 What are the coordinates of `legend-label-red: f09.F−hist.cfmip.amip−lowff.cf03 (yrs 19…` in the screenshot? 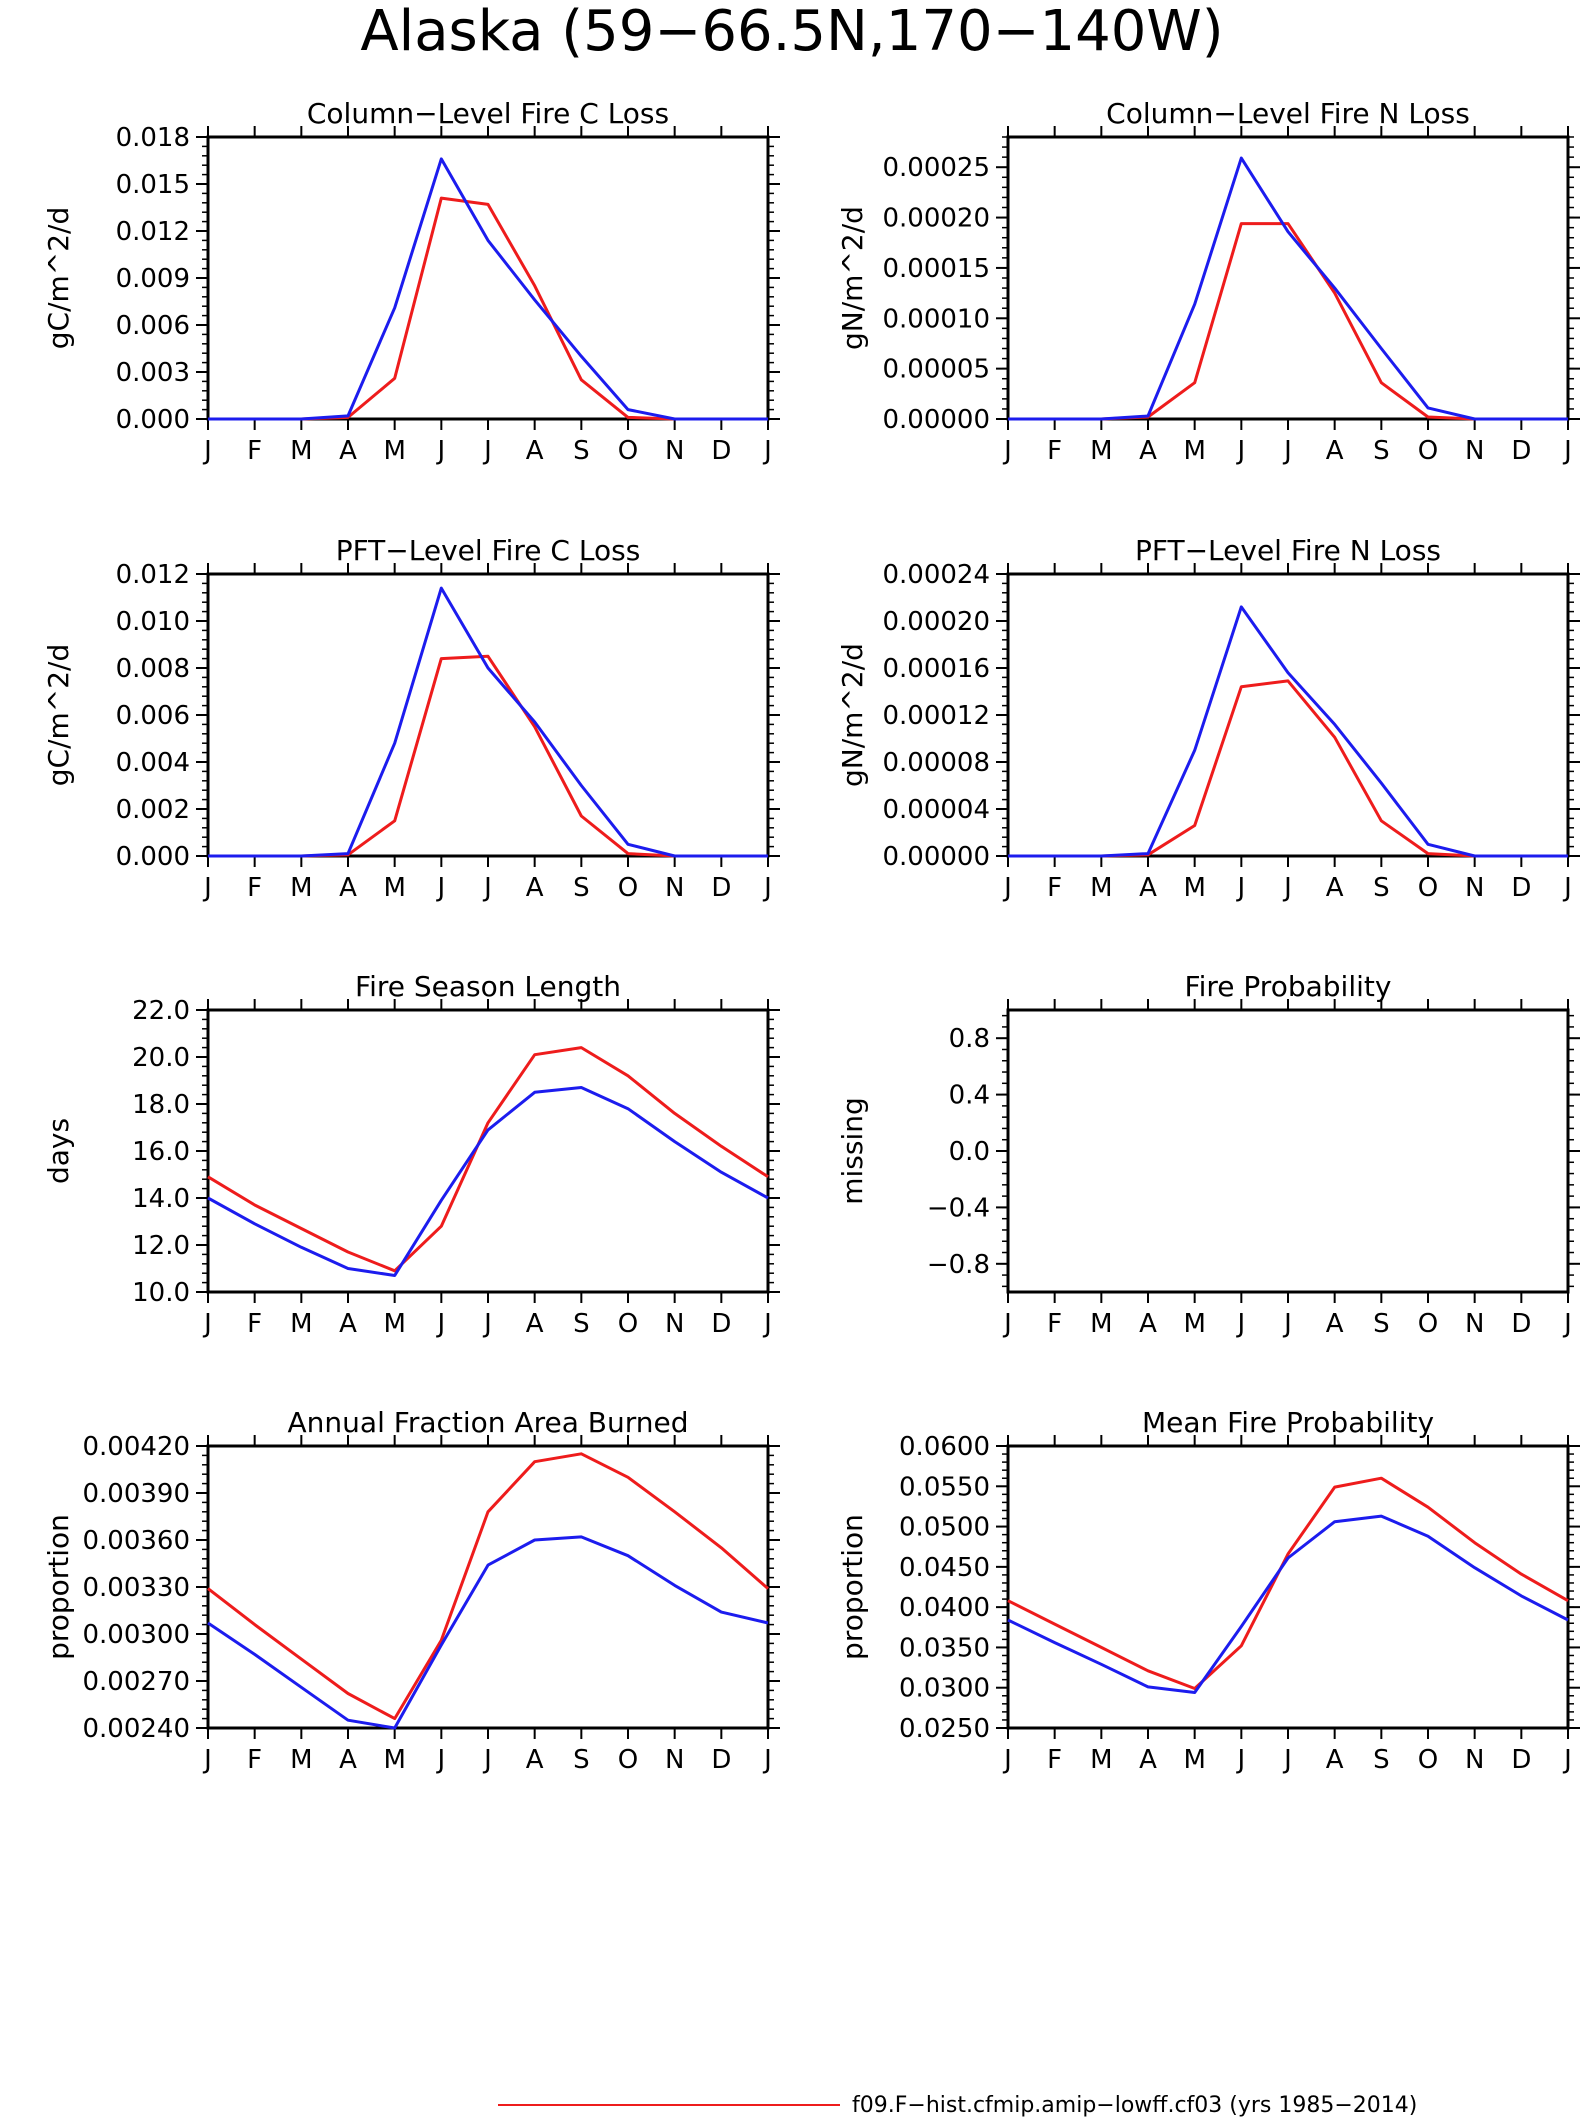 It's located at (1134, 2105).